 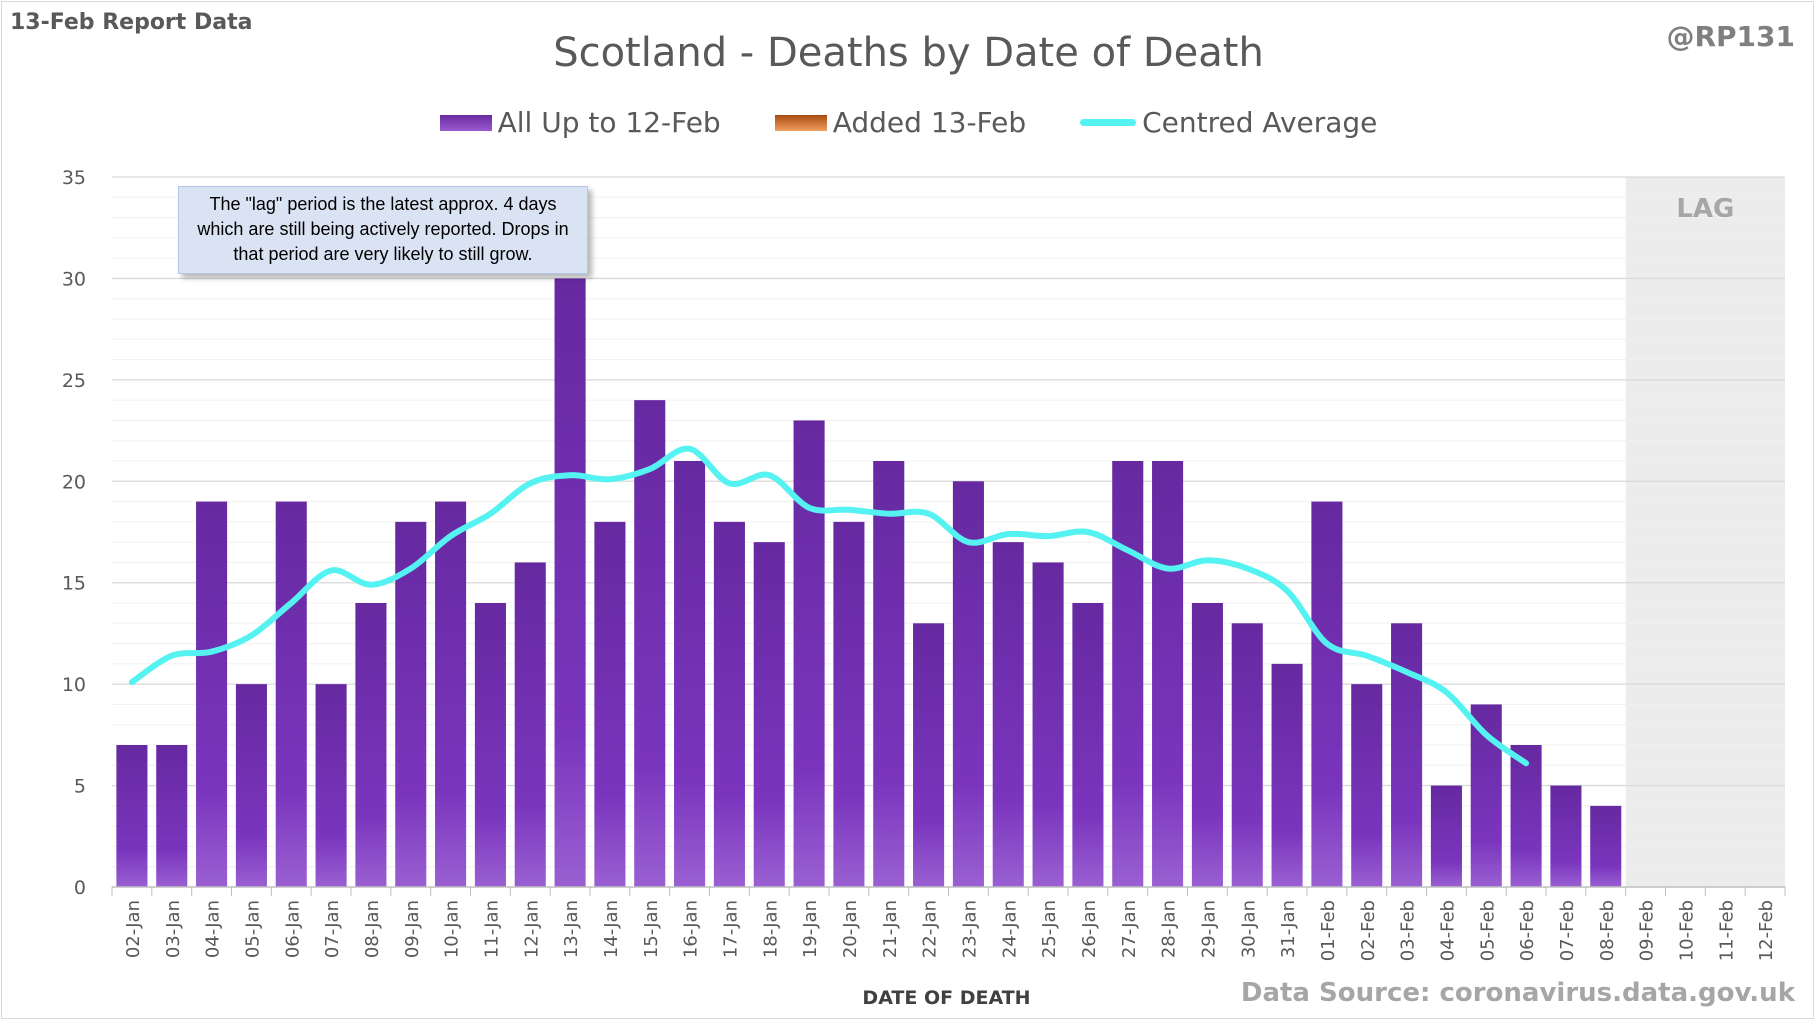 What do you see at coordinates (173, 929) in the screenshot?
I see `x-tick-label: 03-Jan` at bounding box center [173, 929].